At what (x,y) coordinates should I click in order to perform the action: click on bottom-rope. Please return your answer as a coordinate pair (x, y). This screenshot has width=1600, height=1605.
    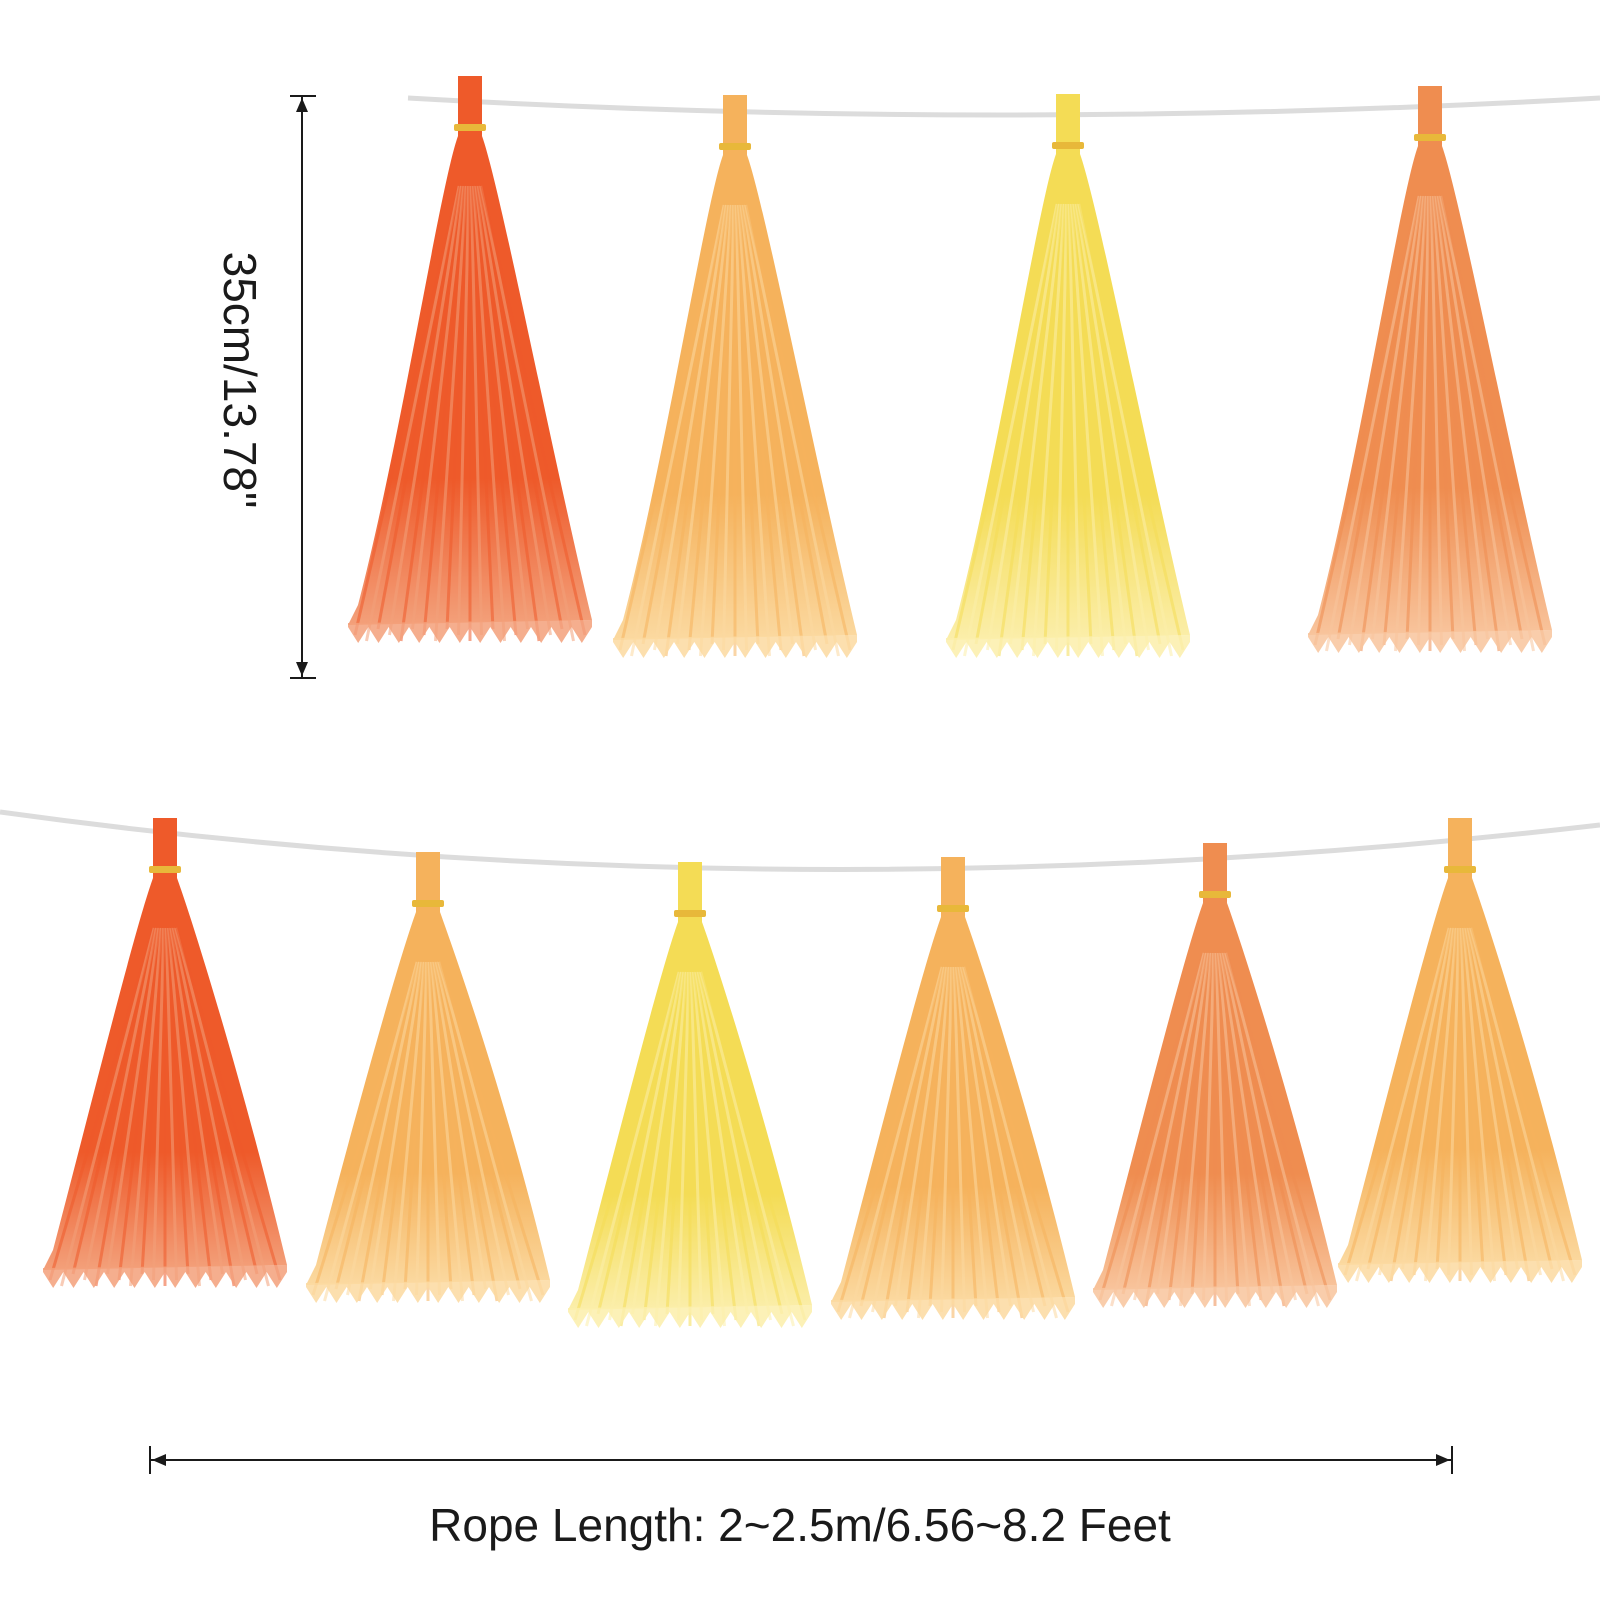
    Looking at the image, I should click on (800, 840).